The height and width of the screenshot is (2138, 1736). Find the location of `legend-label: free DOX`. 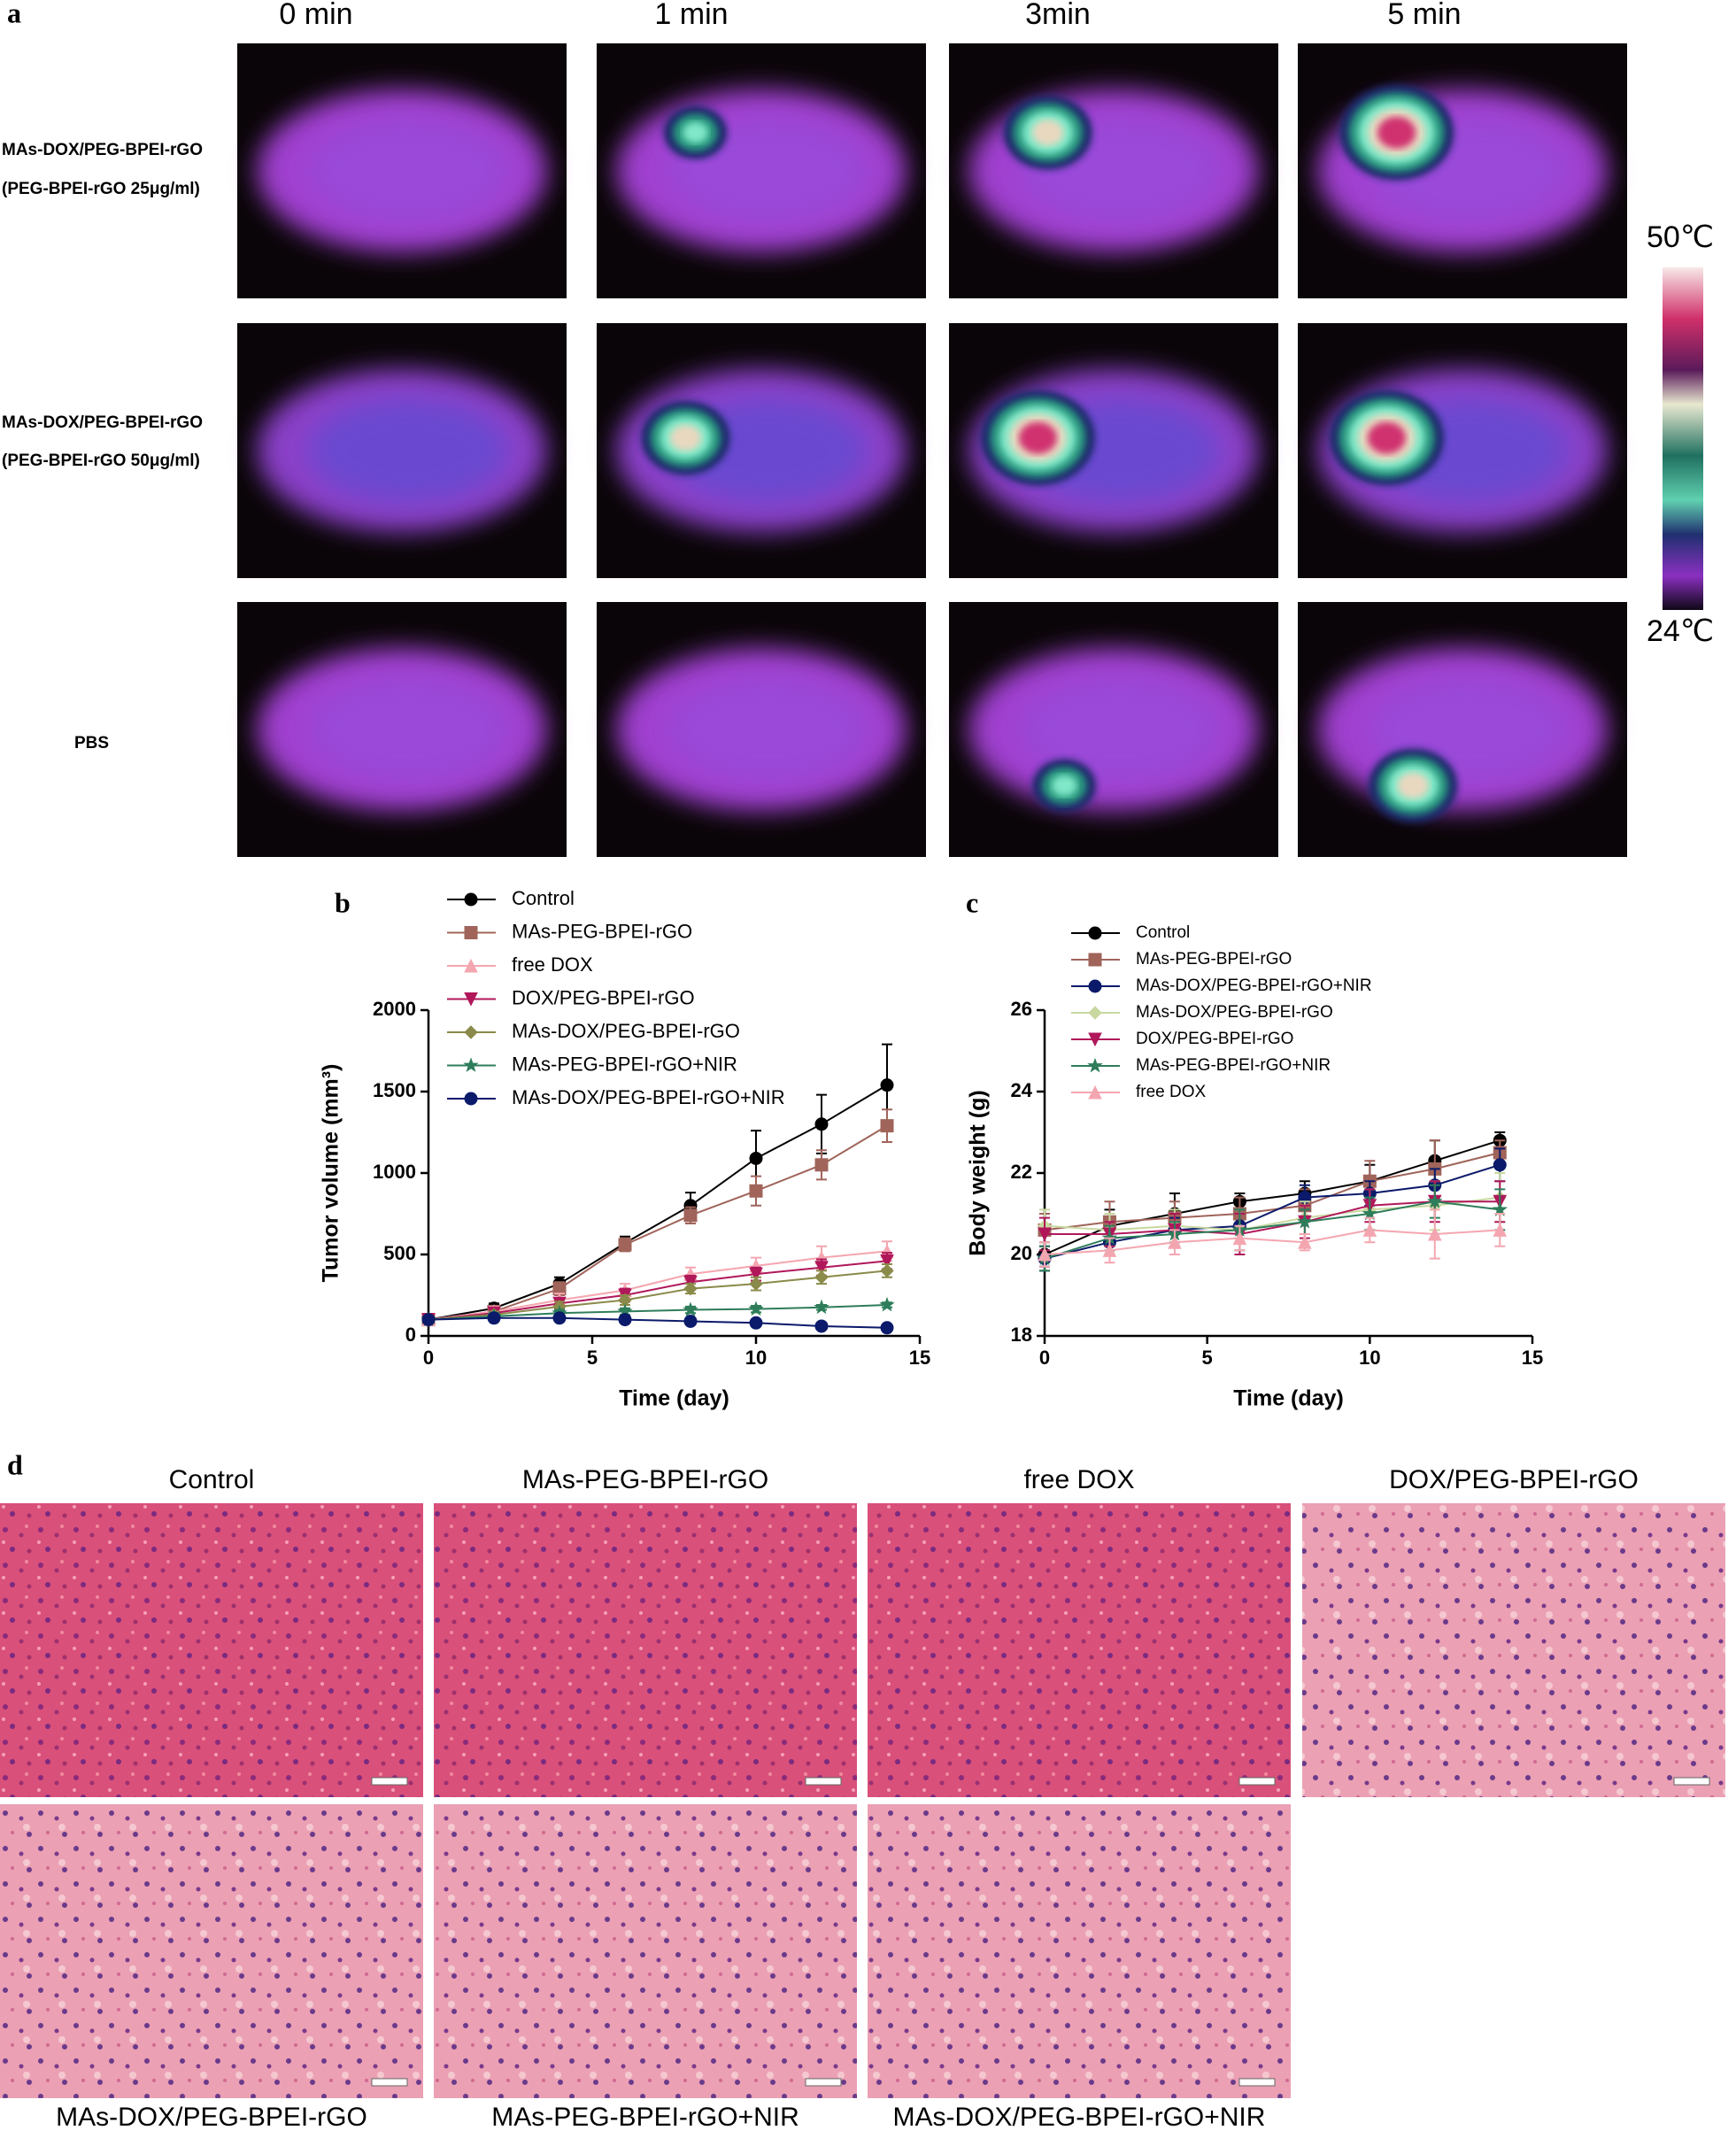

legend-label: free DOX is located at coordinates (1171, 1092).